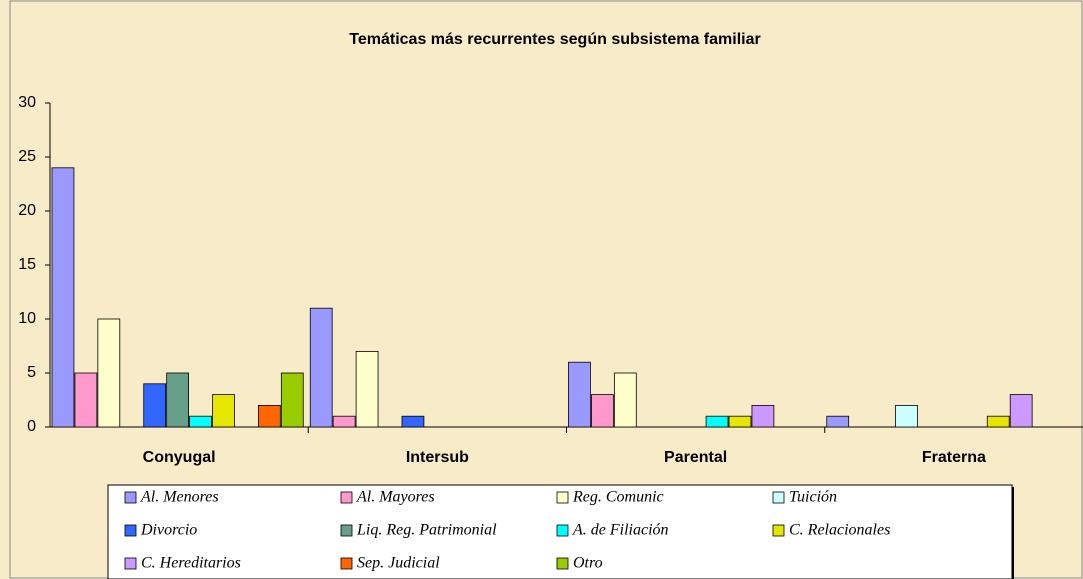  What do you see at coordinates (588, 563) in the screenshot?
I see `legend-label: Otro` at bounding box center [588, 563].